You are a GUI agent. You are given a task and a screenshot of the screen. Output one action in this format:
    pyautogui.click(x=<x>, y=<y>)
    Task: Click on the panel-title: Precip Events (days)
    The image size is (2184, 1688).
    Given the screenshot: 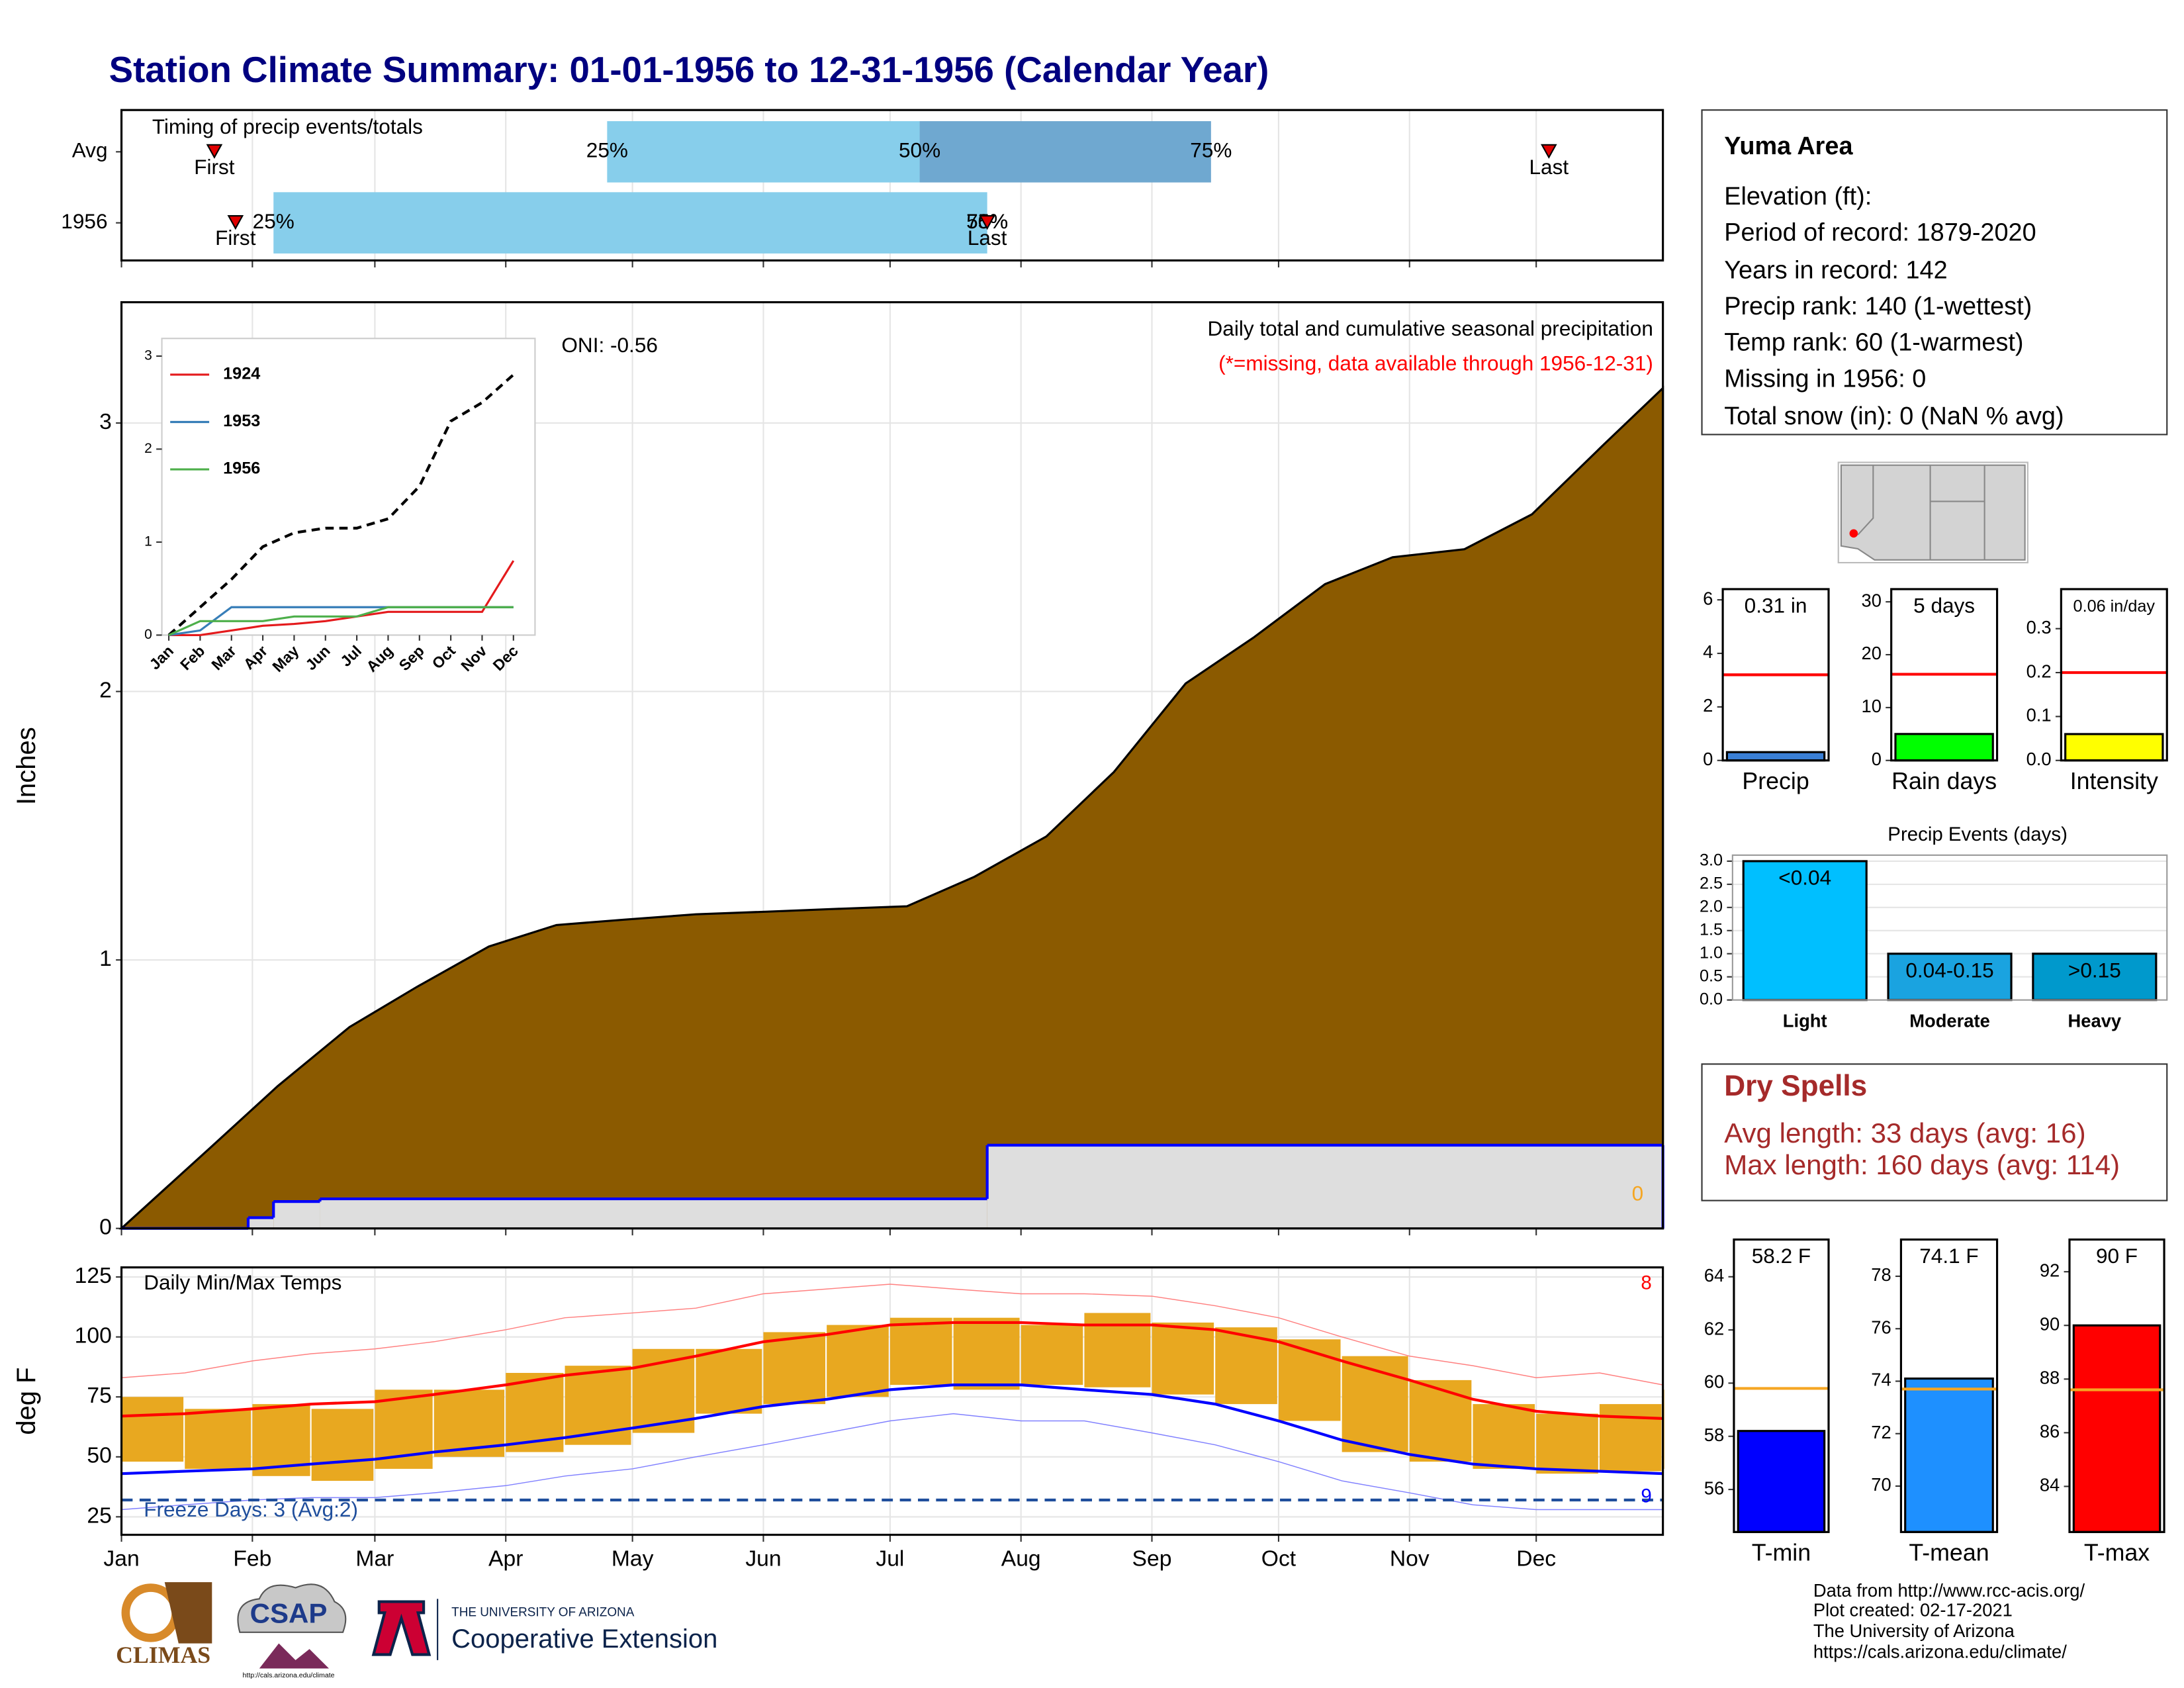 What is the action you would take?
    pyautogui.click(x=1978, y=834)
    